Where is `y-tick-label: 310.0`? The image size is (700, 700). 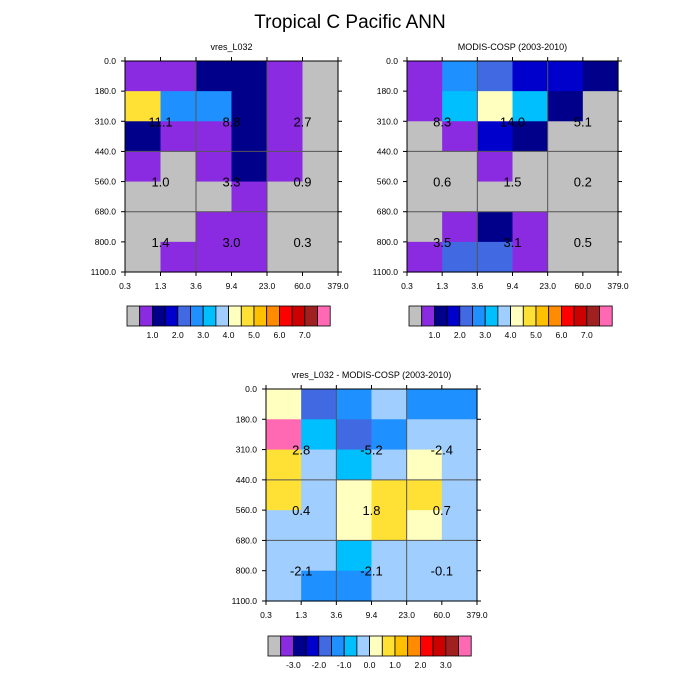 y-tick-label: 310.0 is located at coordinates (106, 121).